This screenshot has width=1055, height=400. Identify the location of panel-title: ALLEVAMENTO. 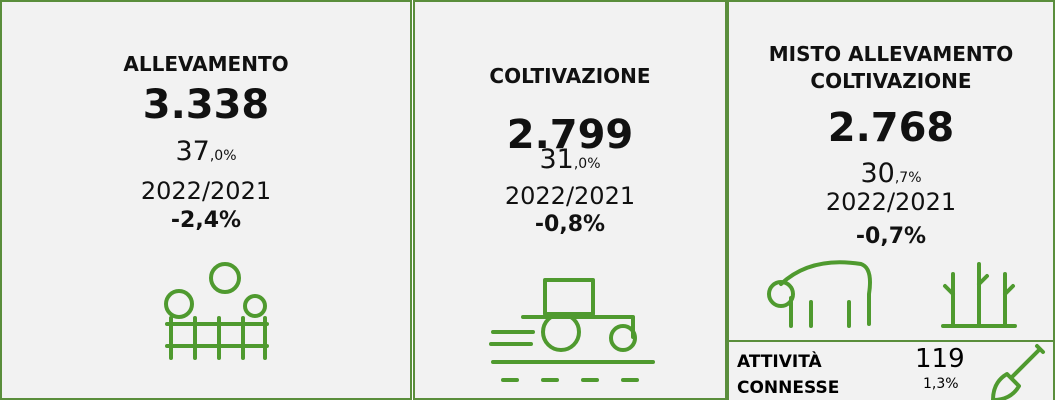
(206, 64).